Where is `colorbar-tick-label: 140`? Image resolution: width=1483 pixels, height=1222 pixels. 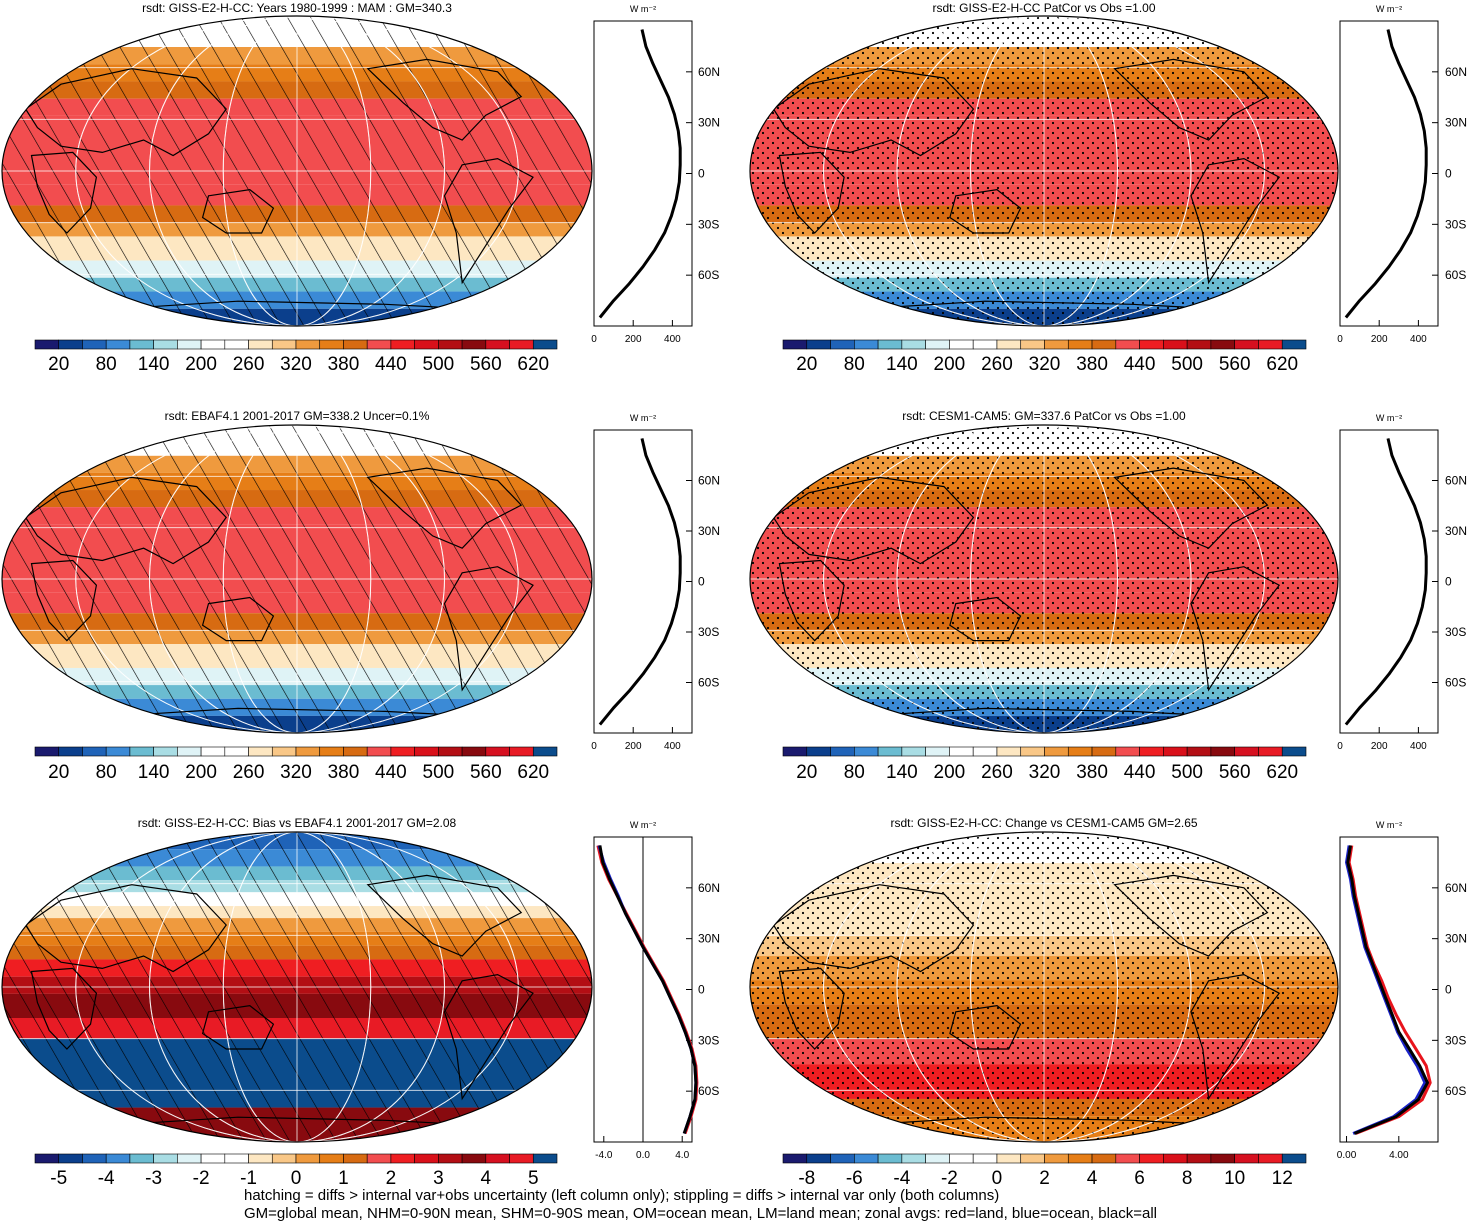
colorbar-tick-label: 140 is located at coordinates (902, 772).